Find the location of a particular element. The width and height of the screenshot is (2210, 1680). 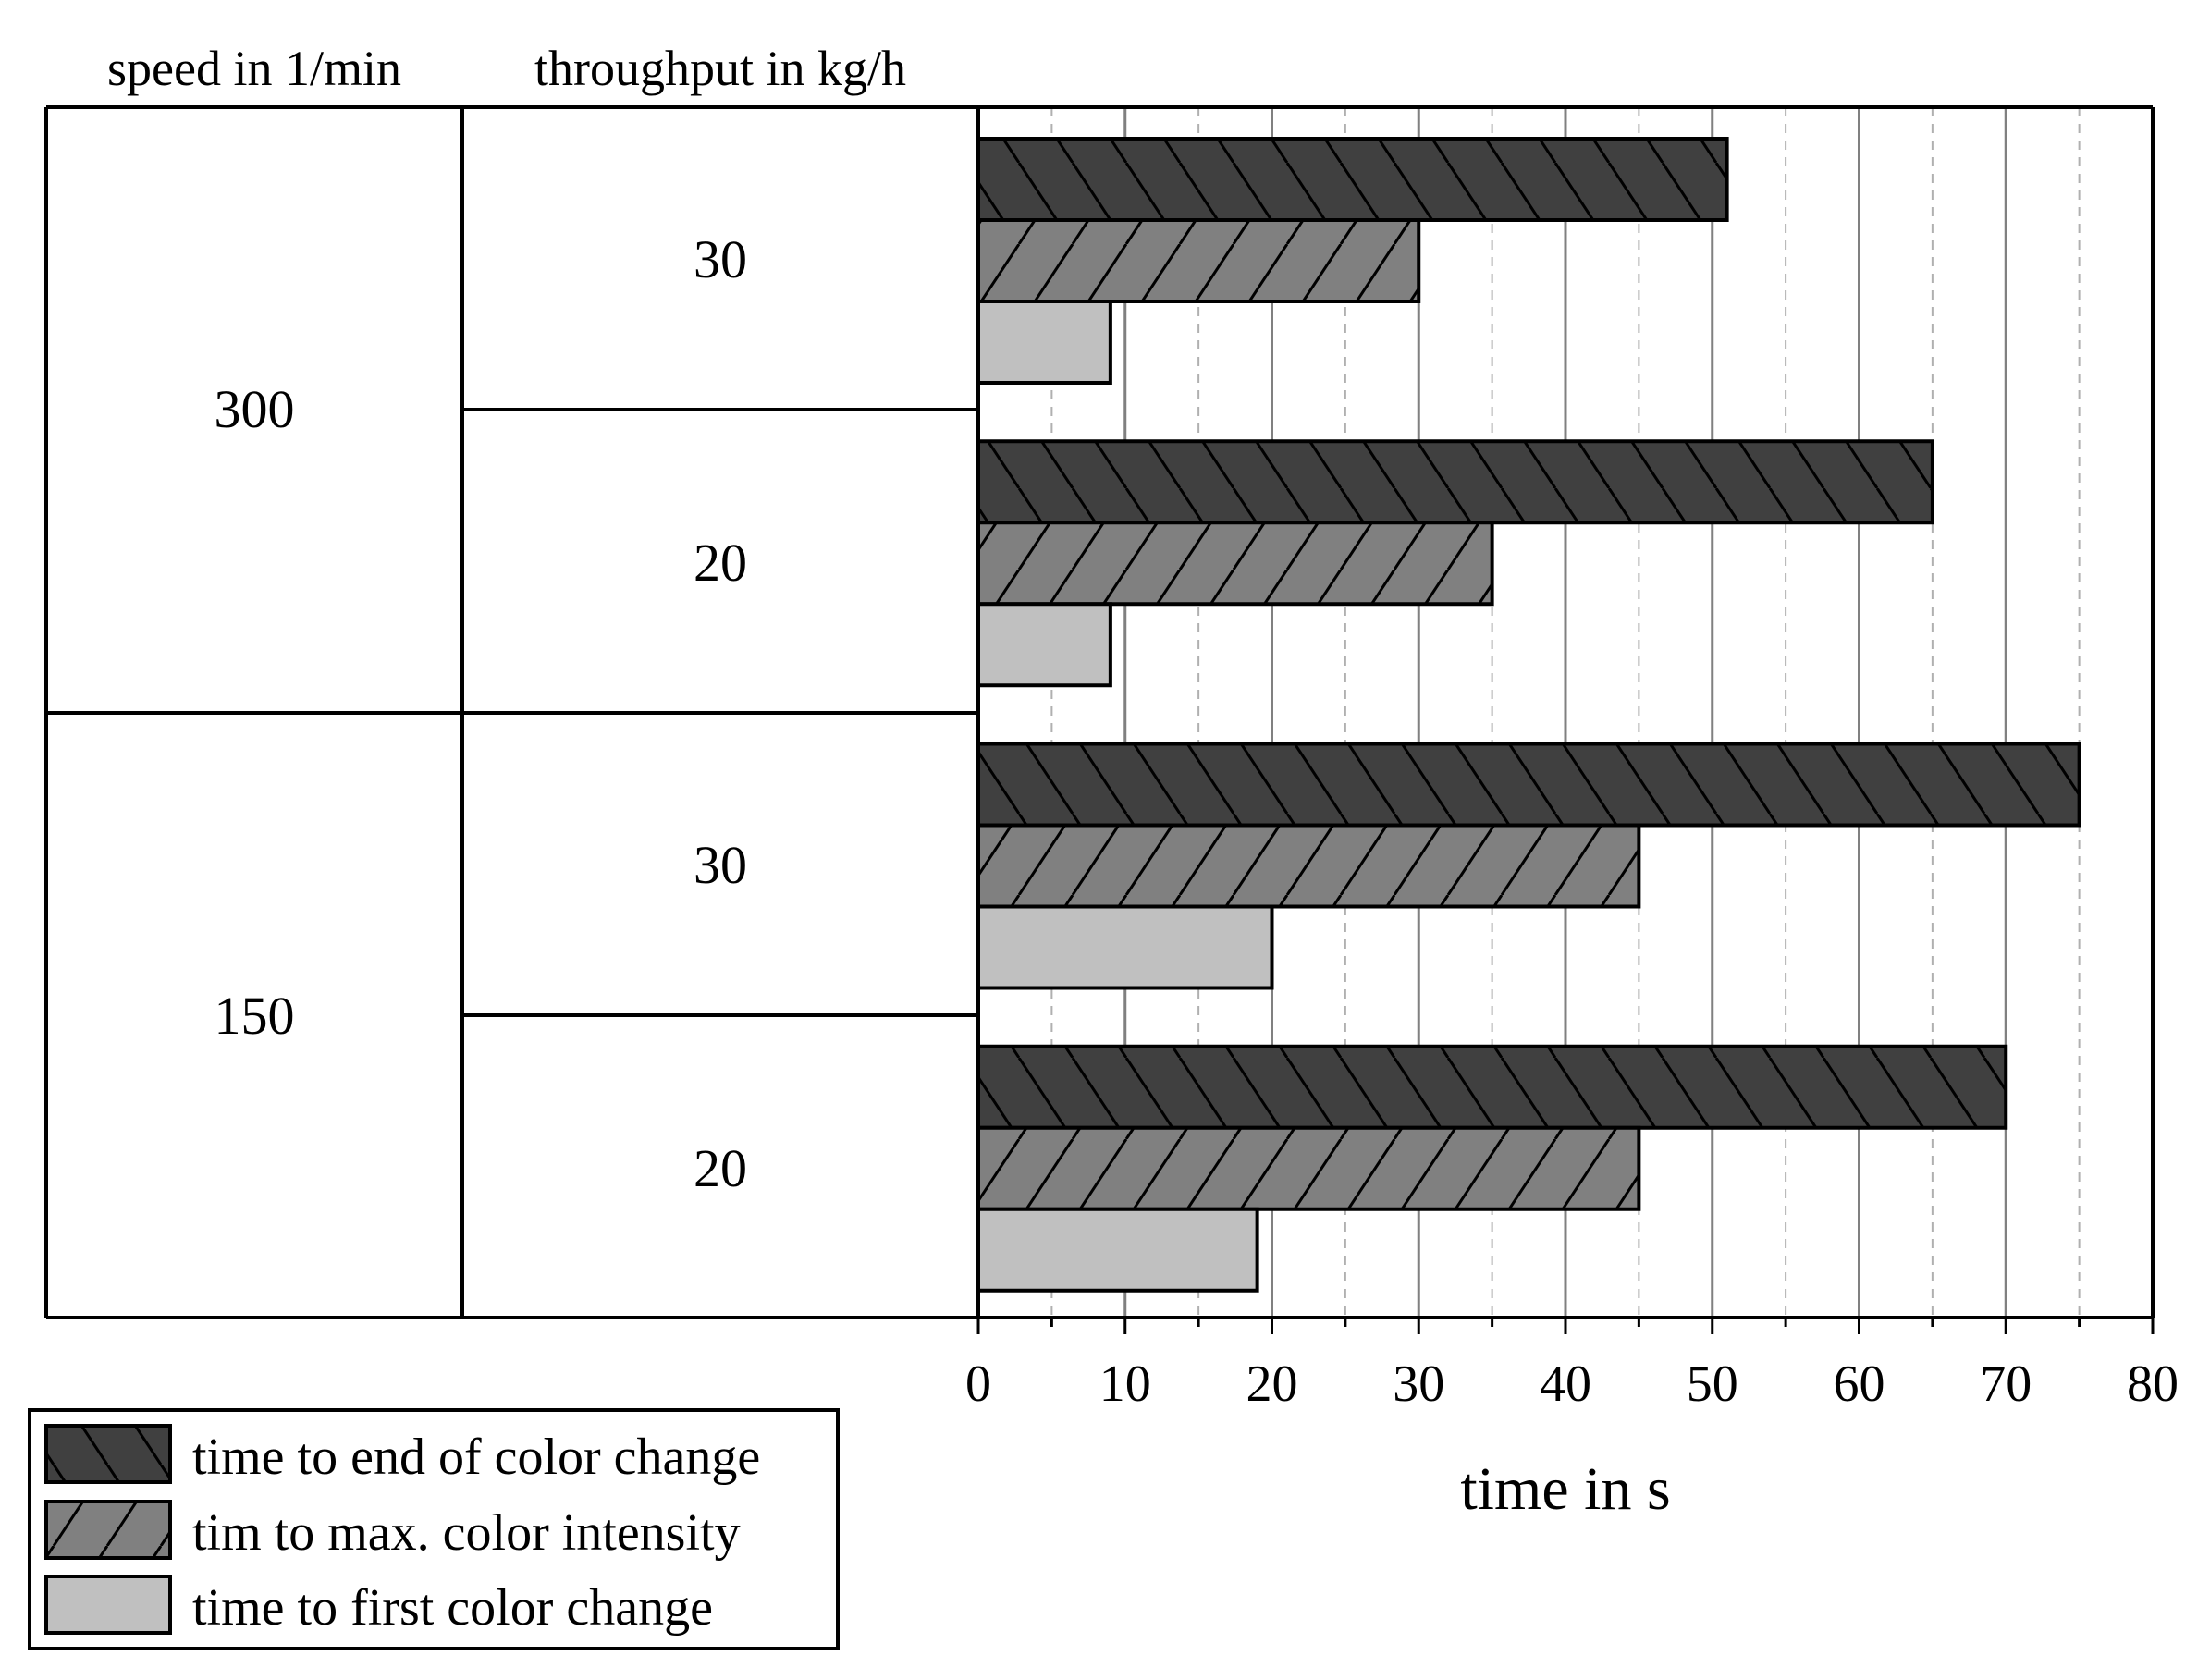

speed-label-150: 150 is located at coordinates (255, 1016).